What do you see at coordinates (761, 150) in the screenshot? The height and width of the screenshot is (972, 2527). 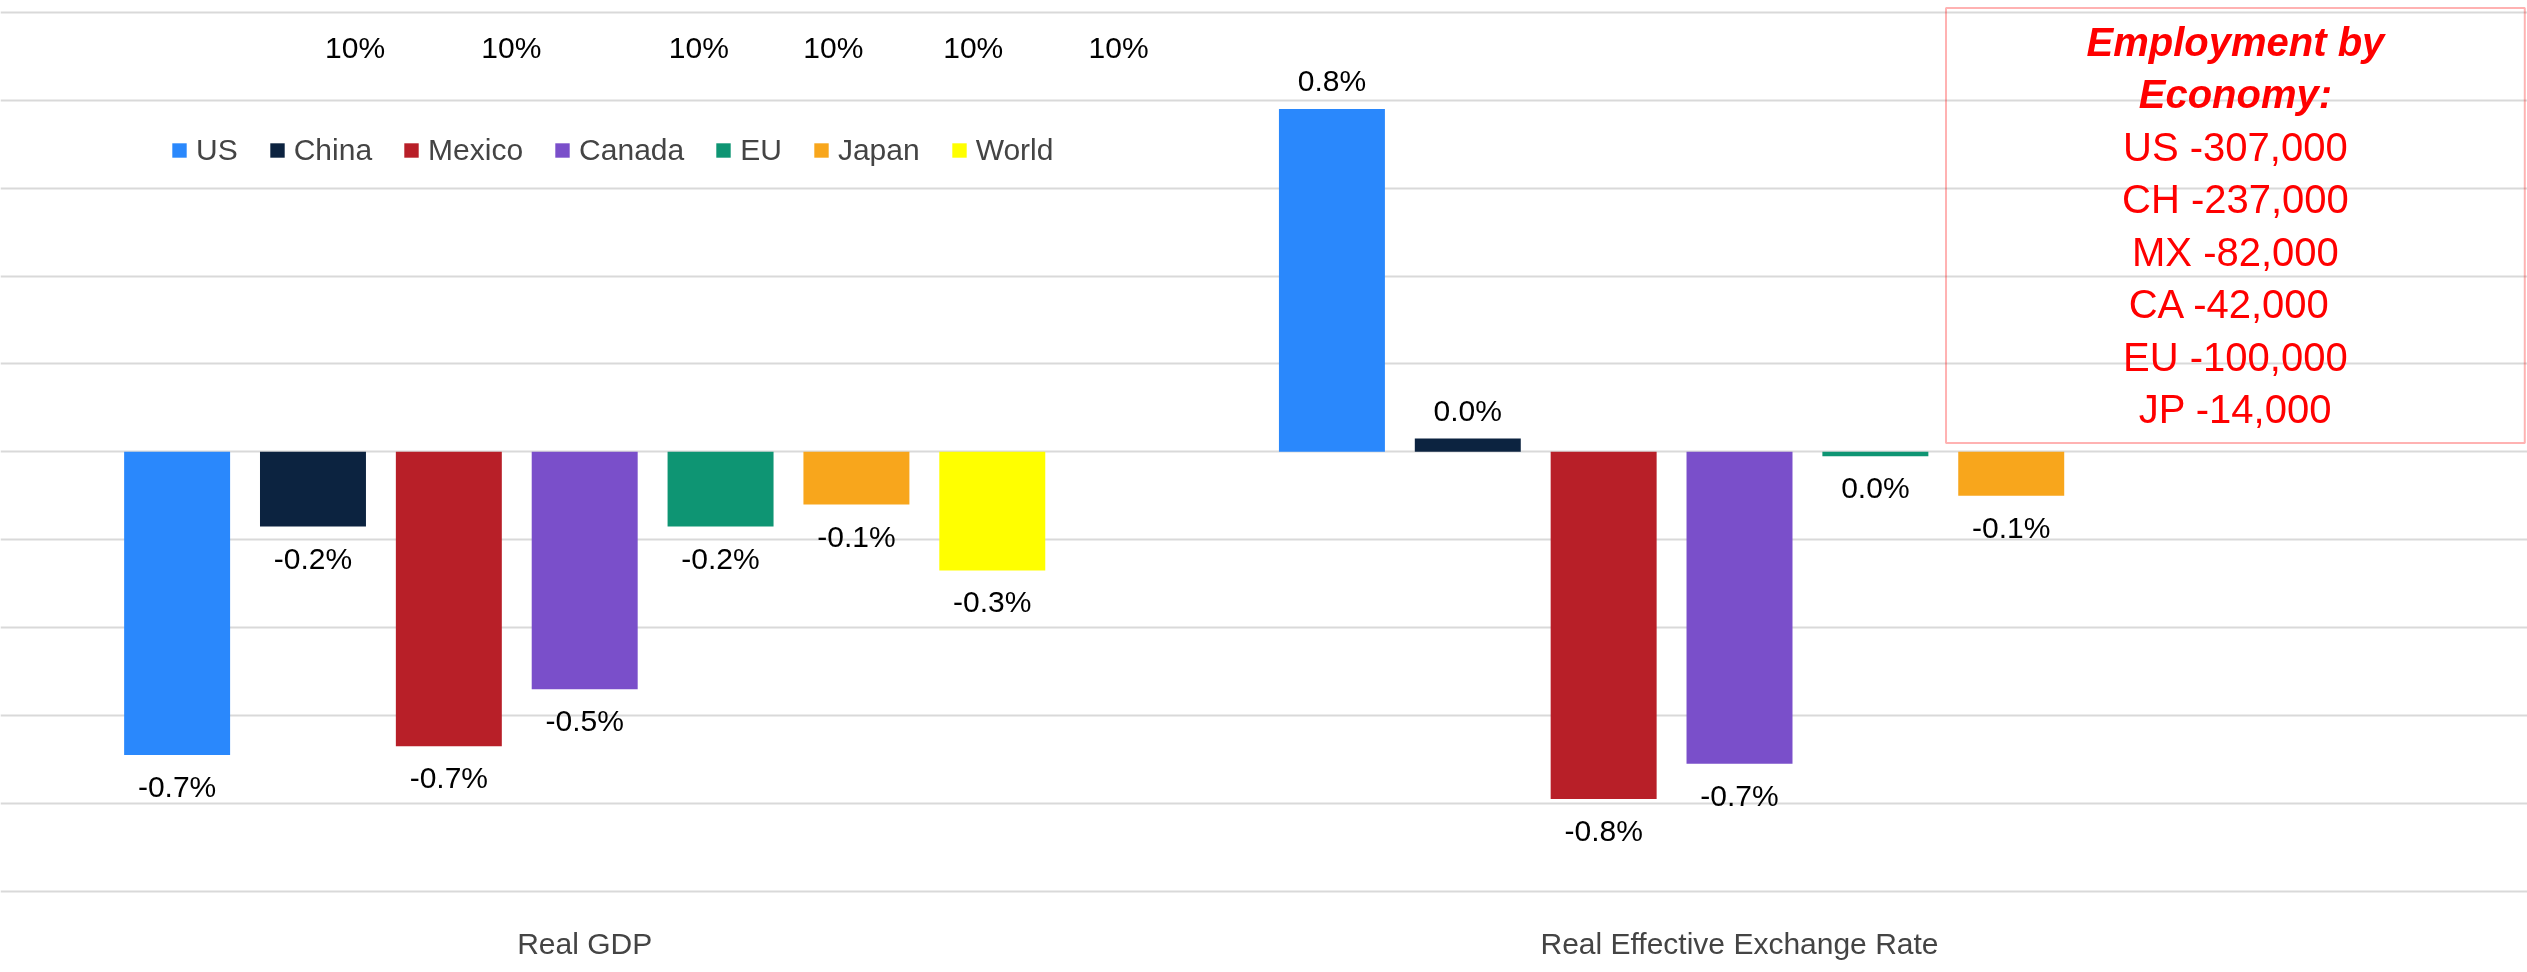 I see `legend-label: EU` at bounding box center [761, 150].